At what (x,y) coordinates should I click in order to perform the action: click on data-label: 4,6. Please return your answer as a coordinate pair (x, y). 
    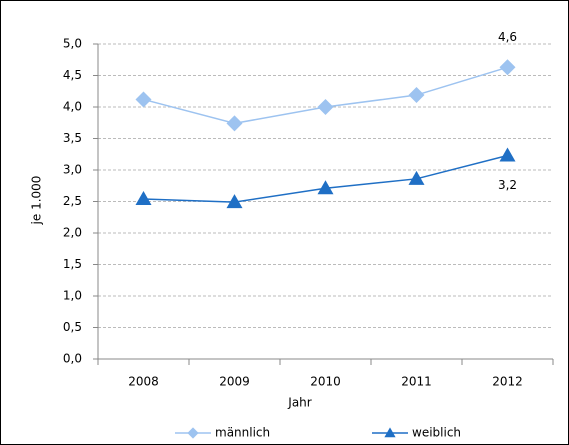
    Looking at the image, I should click on (507, 37).